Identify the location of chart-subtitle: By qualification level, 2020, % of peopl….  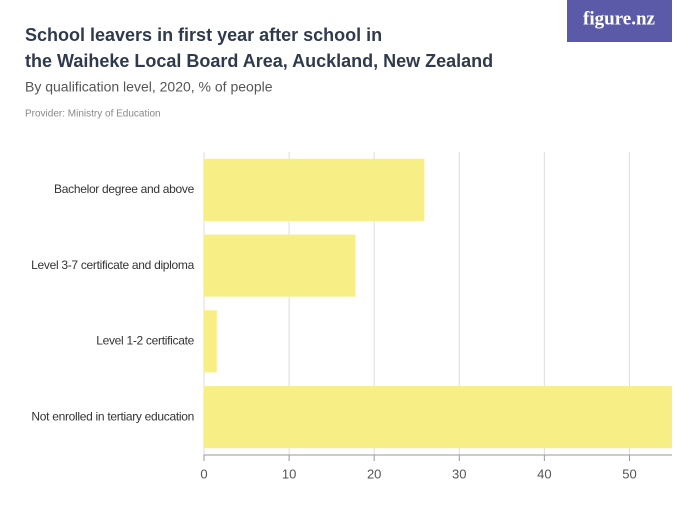
(149, 87).